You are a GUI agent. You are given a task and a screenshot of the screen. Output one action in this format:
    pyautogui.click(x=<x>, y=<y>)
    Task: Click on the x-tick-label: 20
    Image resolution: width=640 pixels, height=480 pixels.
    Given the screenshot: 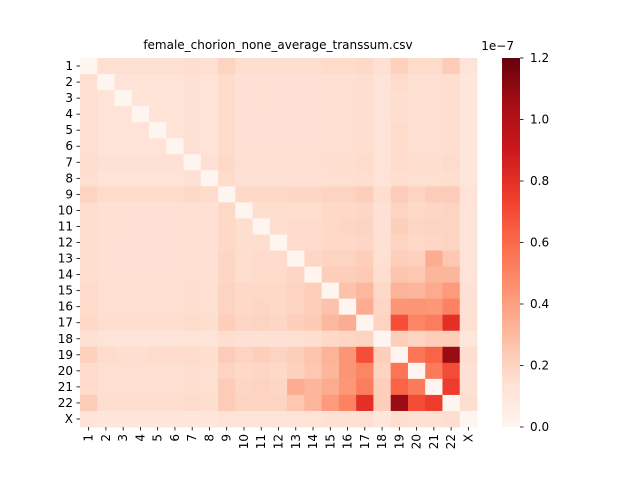 What is the action you would take?
    pyautogui.click(x=417, y=441)
    